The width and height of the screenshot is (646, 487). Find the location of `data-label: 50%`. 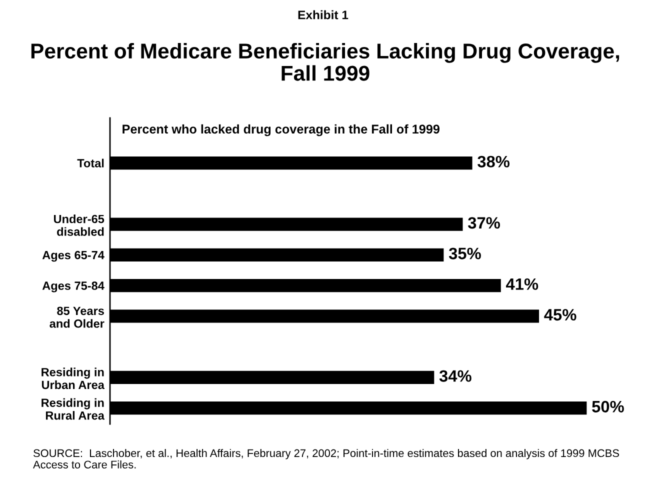

data-label: 50% is located at coordinates (608, 406).